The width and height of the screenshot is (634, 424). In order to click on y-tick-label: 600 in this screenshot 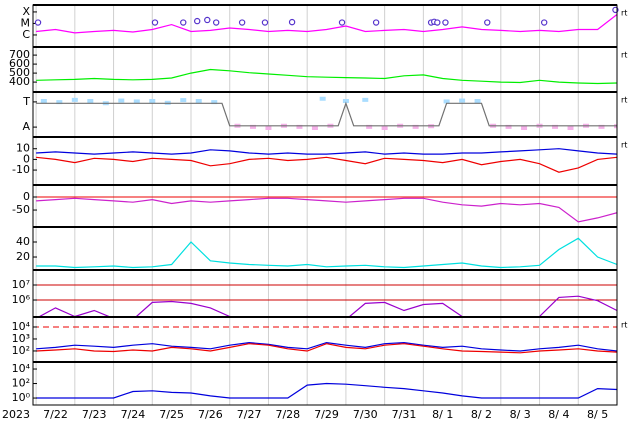, I will do `click(19, 63)`.